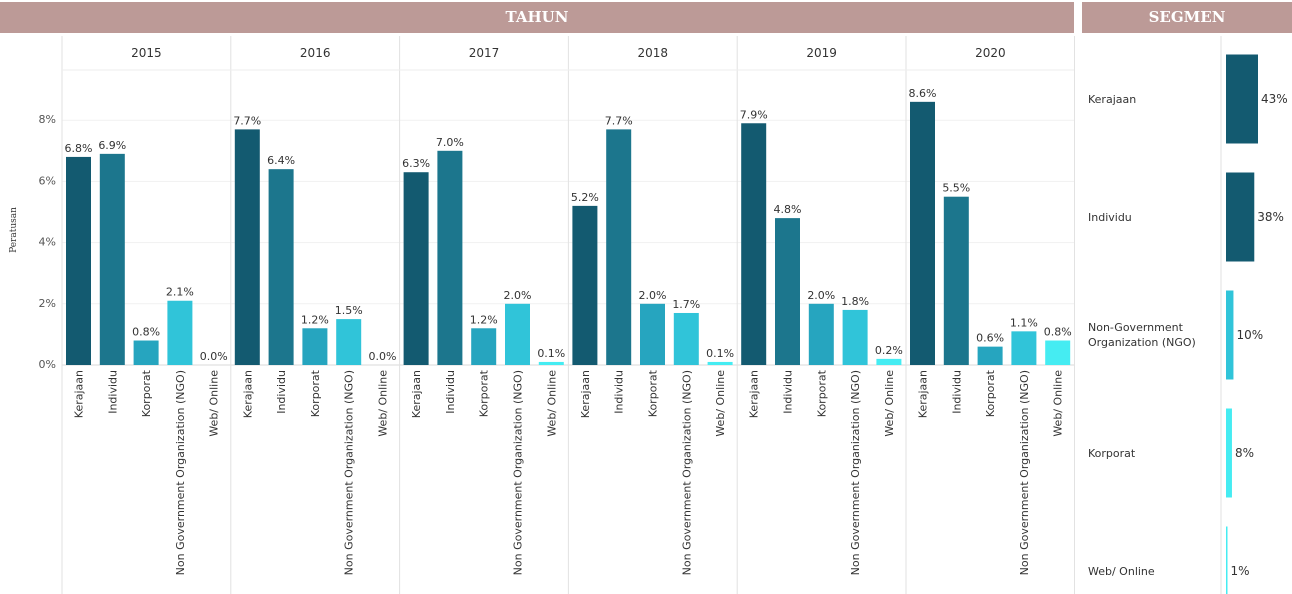 This screenshot has height=594, width=1292. What do you see at coordinates (79, 148) in the screenshot?
I see `data-label: 6.8%` at bounding box center [79, 148].